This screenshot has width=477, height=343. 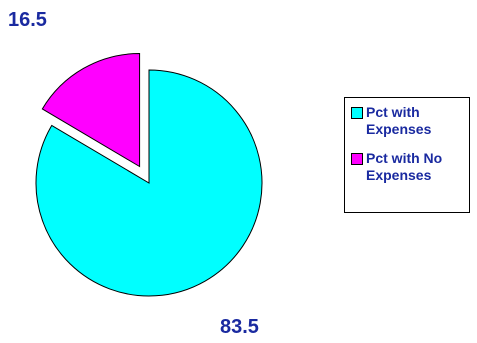 What do you see at coordinates (239, 327) in the screenshot?
I see `data-label-with-expenses: 83.5` at bounding box center [239, 327].